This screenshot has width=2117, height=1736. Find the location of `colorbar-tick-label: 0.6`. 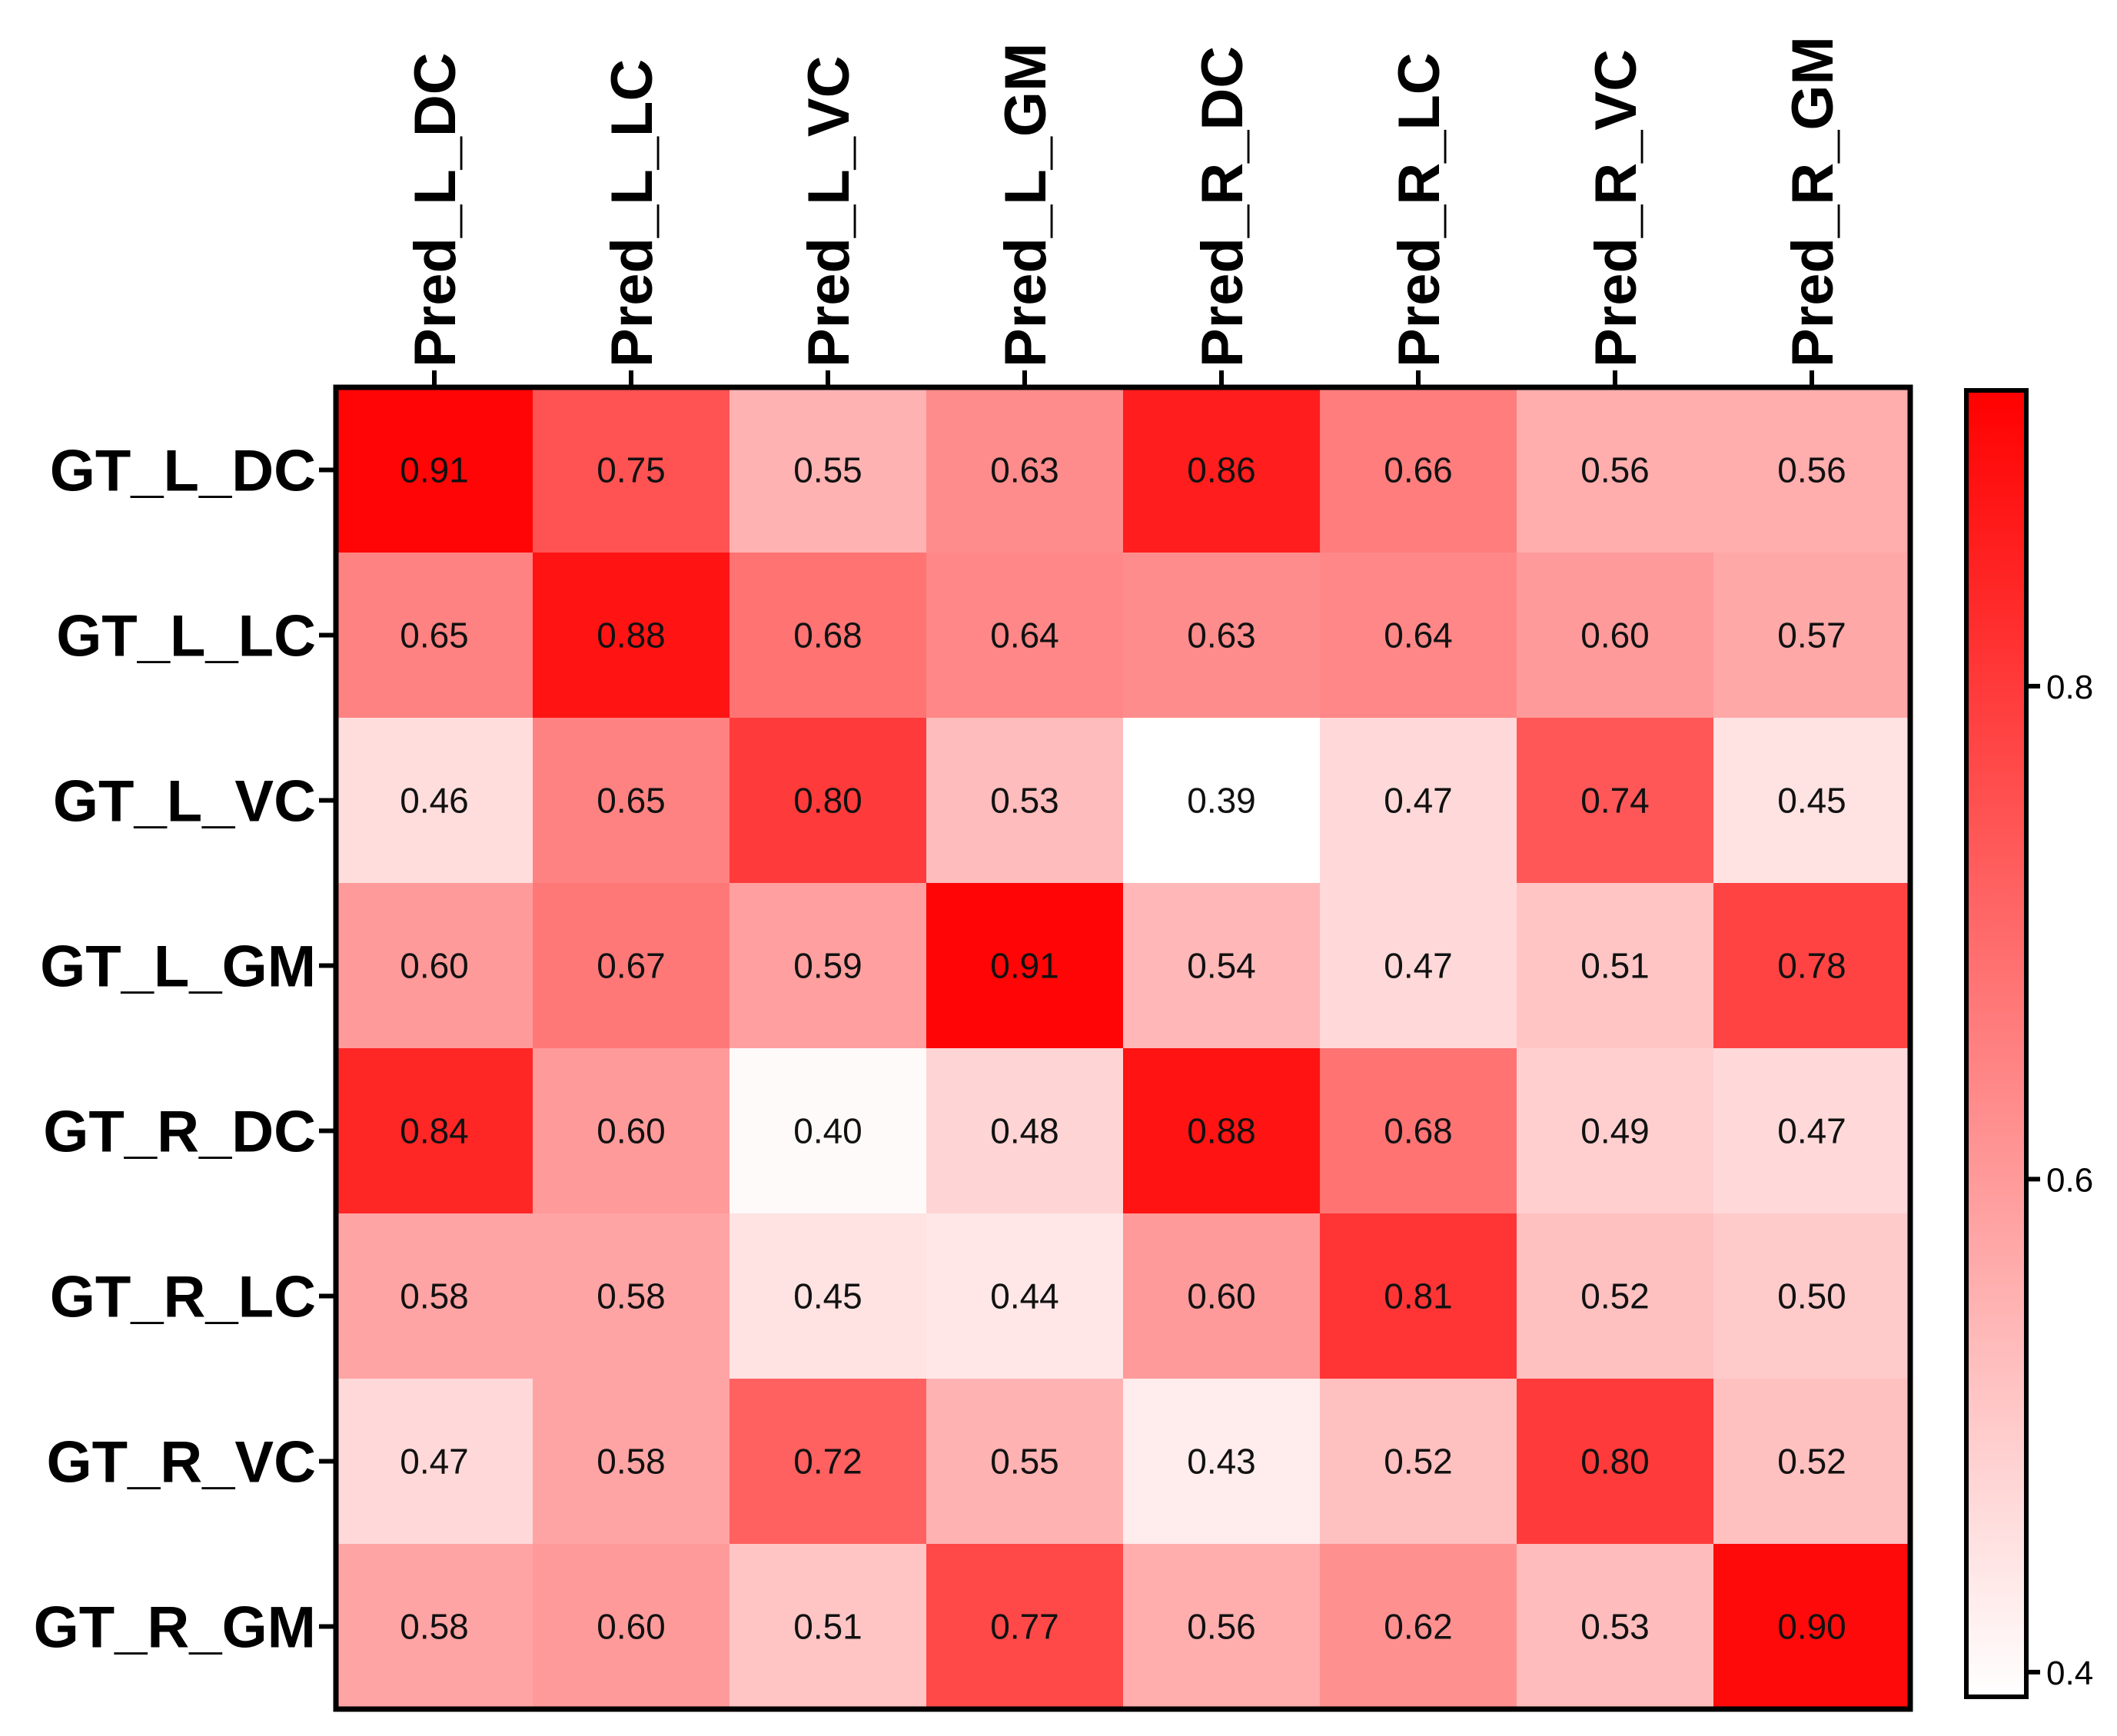

colorbar-tick-label: 0.6 is located at coordinates (2069, 1180).